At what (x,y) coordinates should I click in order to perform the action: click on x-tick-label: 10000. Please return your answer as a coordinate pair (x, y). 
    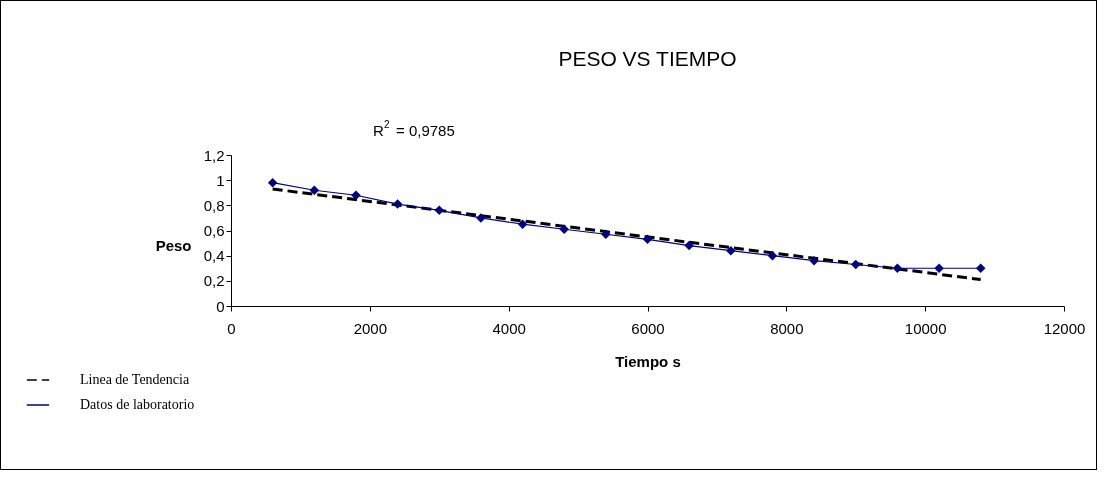
    Looking at the image, I should click on (925, 328).